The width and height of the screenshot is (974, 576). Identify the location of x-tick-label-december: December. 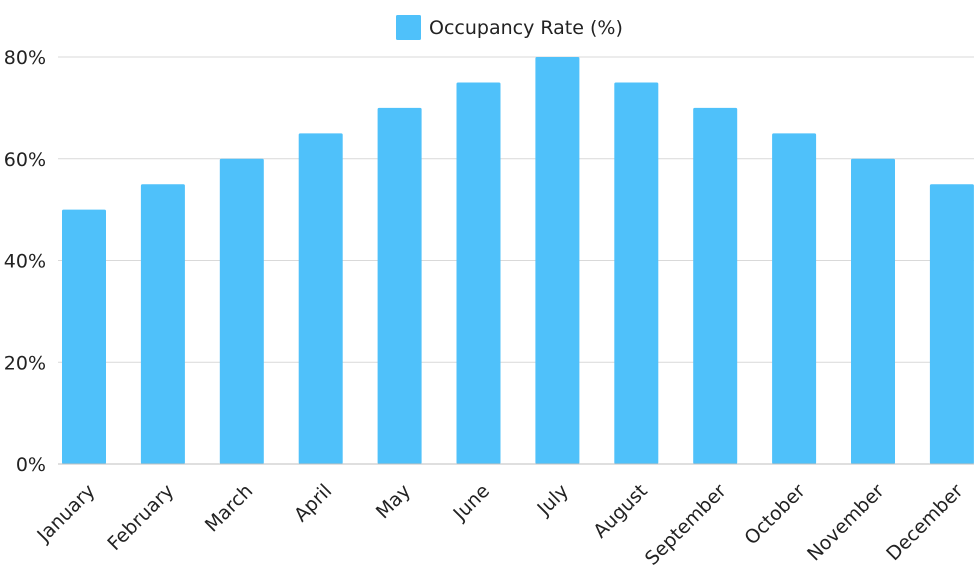
(924, 522).